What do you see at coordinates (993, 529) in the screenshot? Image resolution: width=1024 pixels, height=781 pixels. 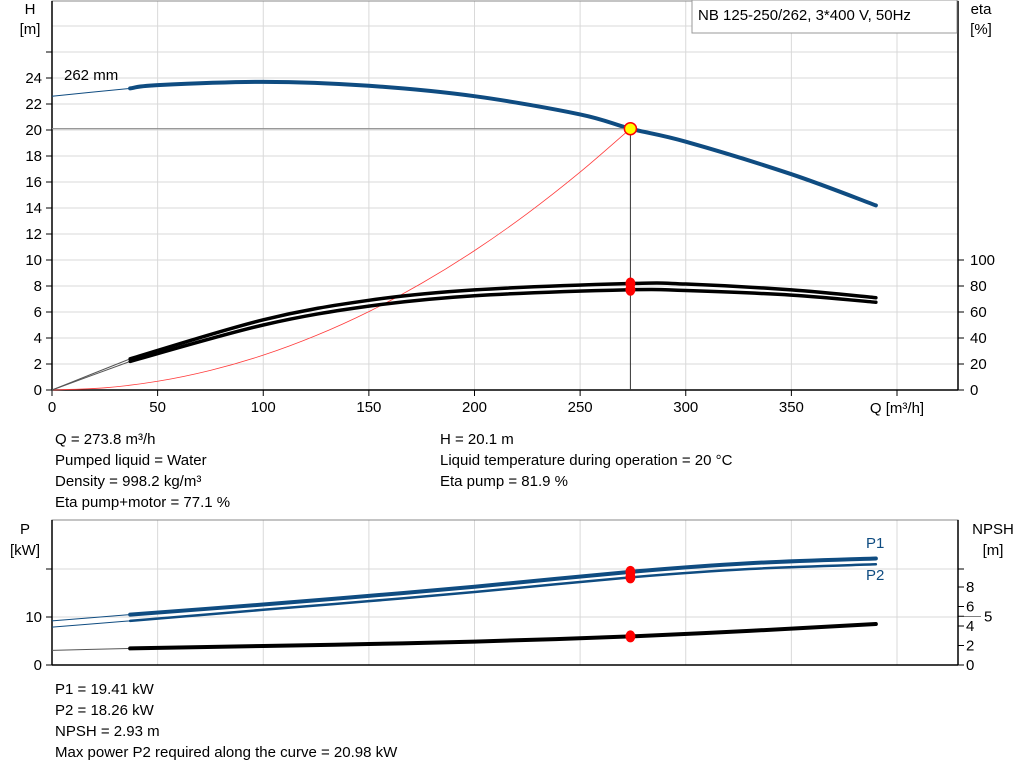 I see `npsh-axis-label: NPSH` at bounding box center [993, 529].